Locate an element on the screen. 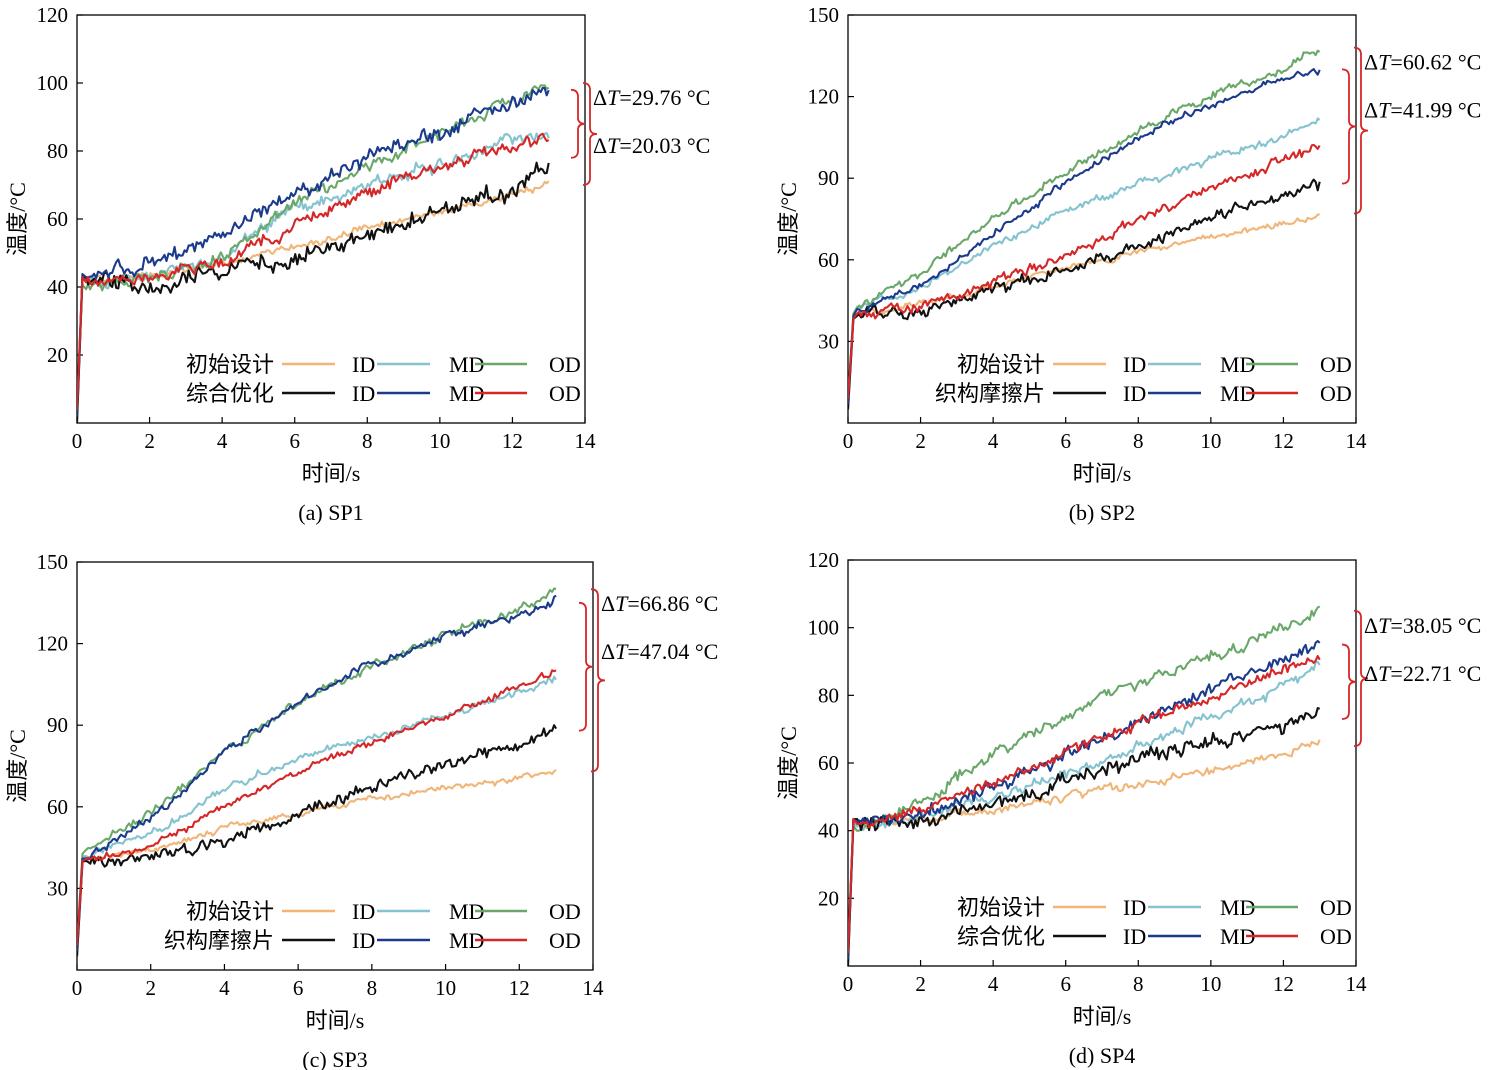  chart-caption: (a) SP1 is located at coordinates (330, 512).